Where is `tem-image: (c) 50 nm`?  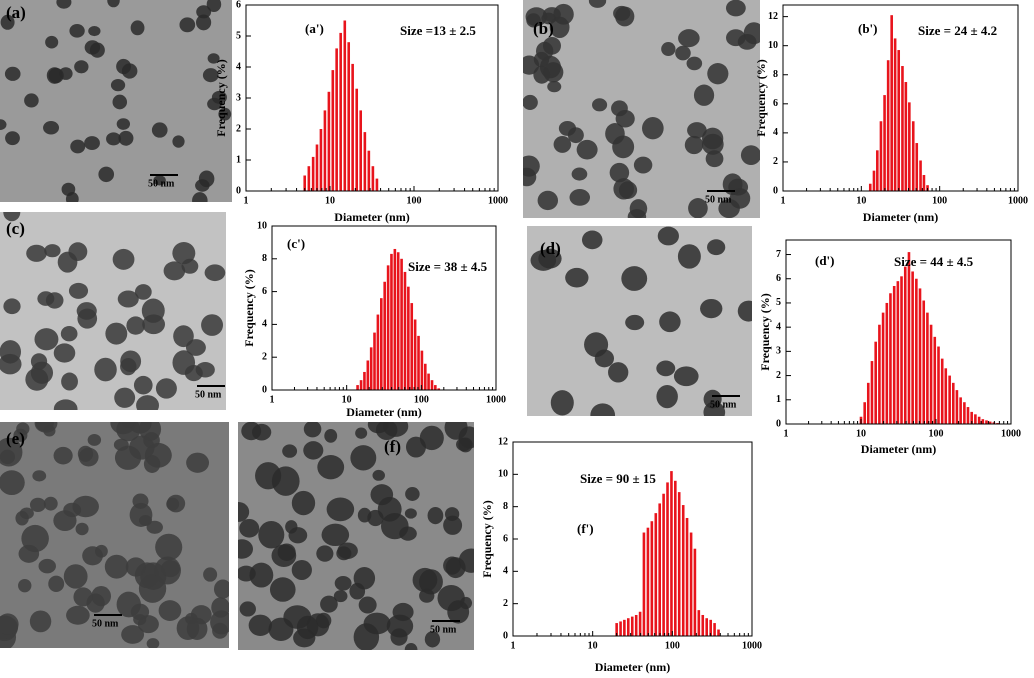 tem-image: (c) 50 nm is located at coordinates (113, 311).